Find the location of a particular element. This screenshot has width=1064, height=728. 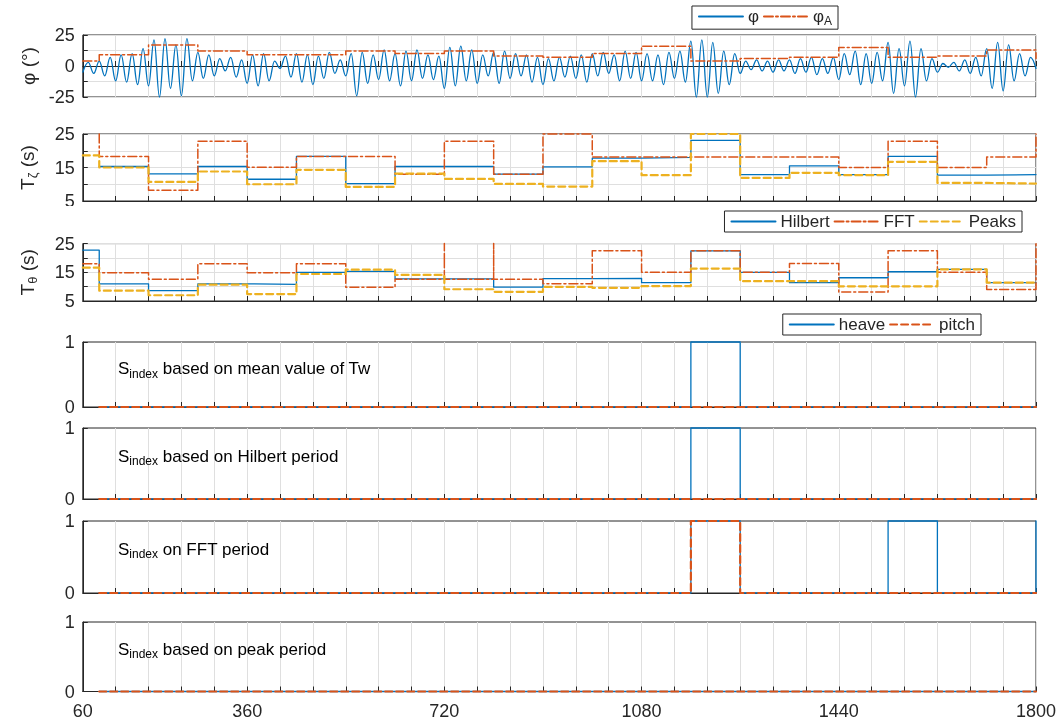

line-series is located at coordinates (559, 68).